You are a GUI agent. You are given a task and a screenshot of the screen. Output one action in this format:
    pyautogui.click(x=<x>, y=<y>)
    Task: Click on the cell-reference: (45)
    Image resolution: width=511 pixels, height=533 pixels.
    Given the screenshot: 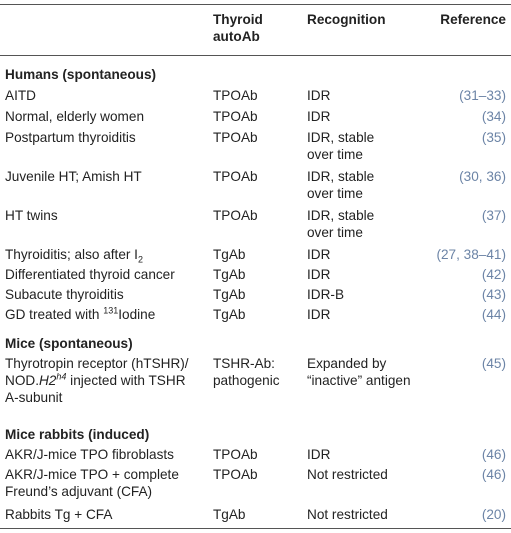 What is the action you would take?
    pyautogui.click(x=493, y=363)
    